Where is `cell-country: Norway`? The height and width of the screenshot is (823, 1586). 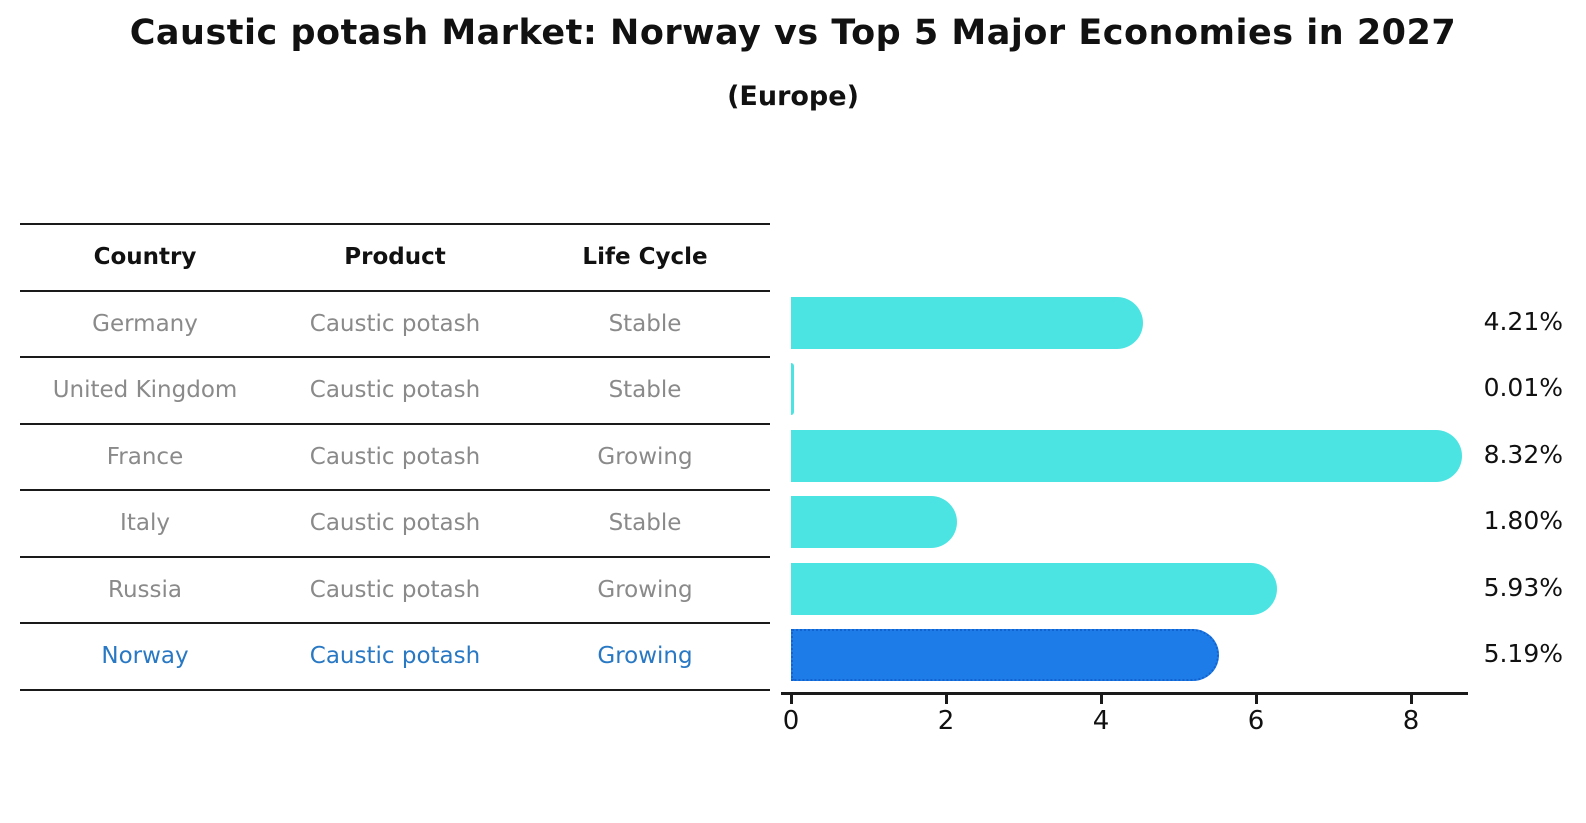 cell-country: Norway is located at coordinates (145, 656).